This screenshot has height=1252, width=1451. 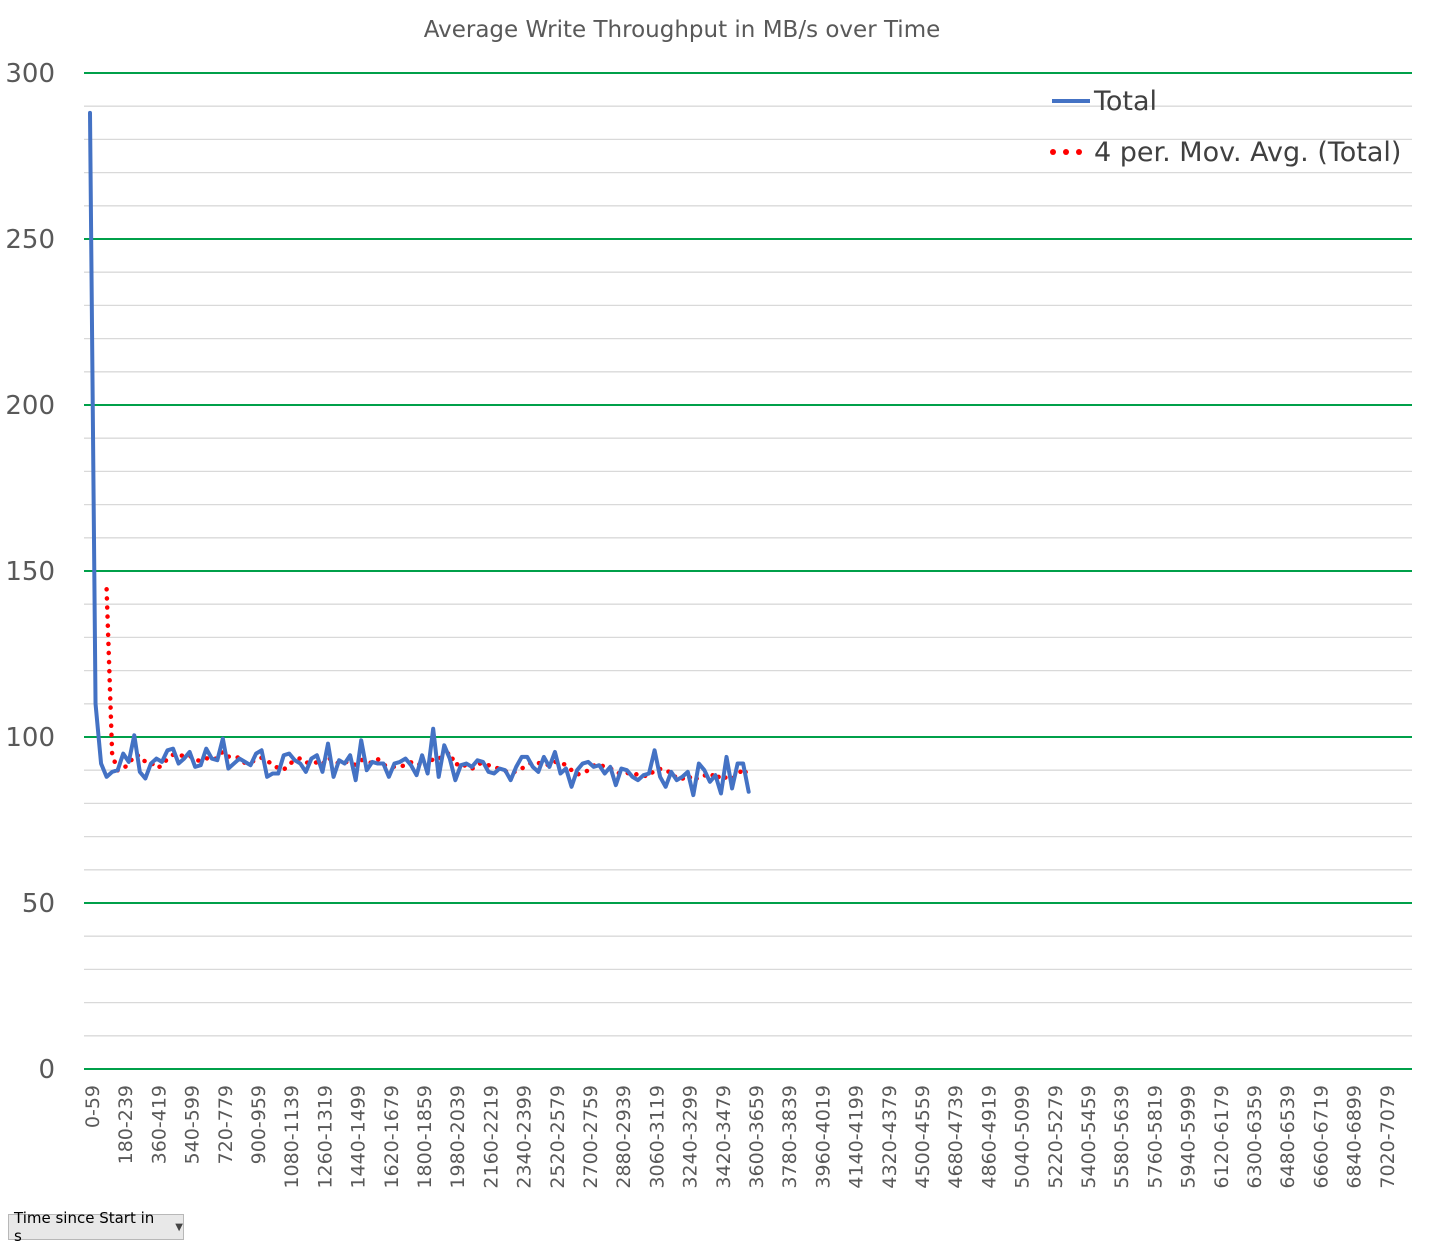 What do you see at coordinates (179, 1227) in the screenshot?
I see `dropdown-arrow-icon: ▼` at bounding box center [179, 1227].